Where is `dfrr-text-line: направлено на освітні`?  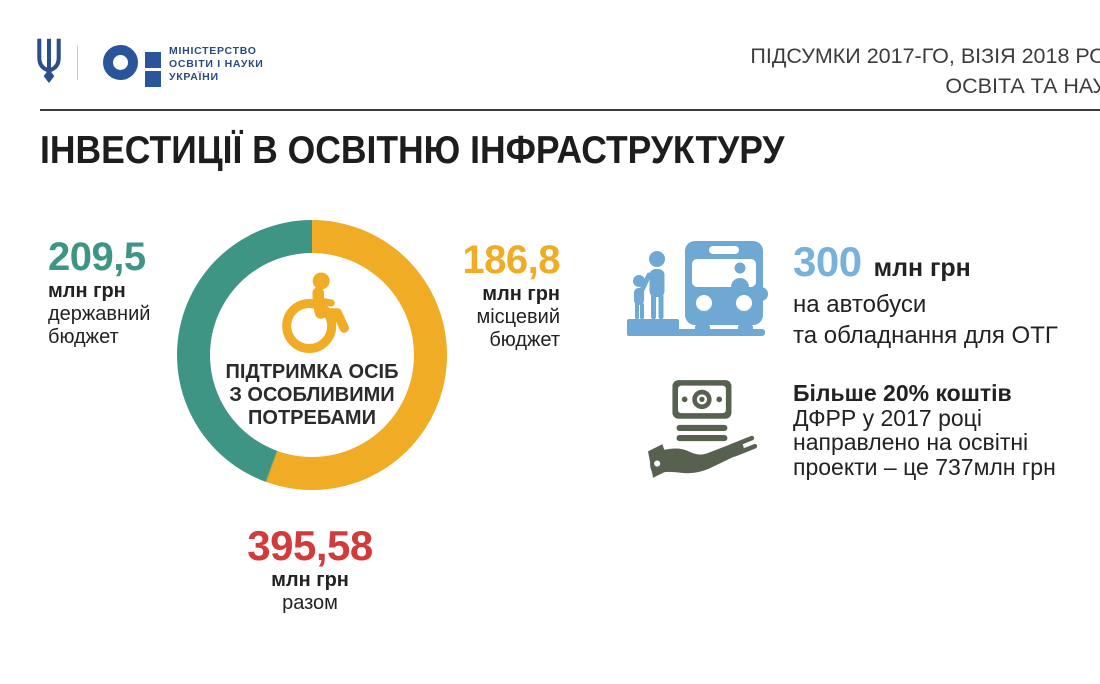
dfrr-text-line: направлено на освітні is located at coordinates (911, 442).